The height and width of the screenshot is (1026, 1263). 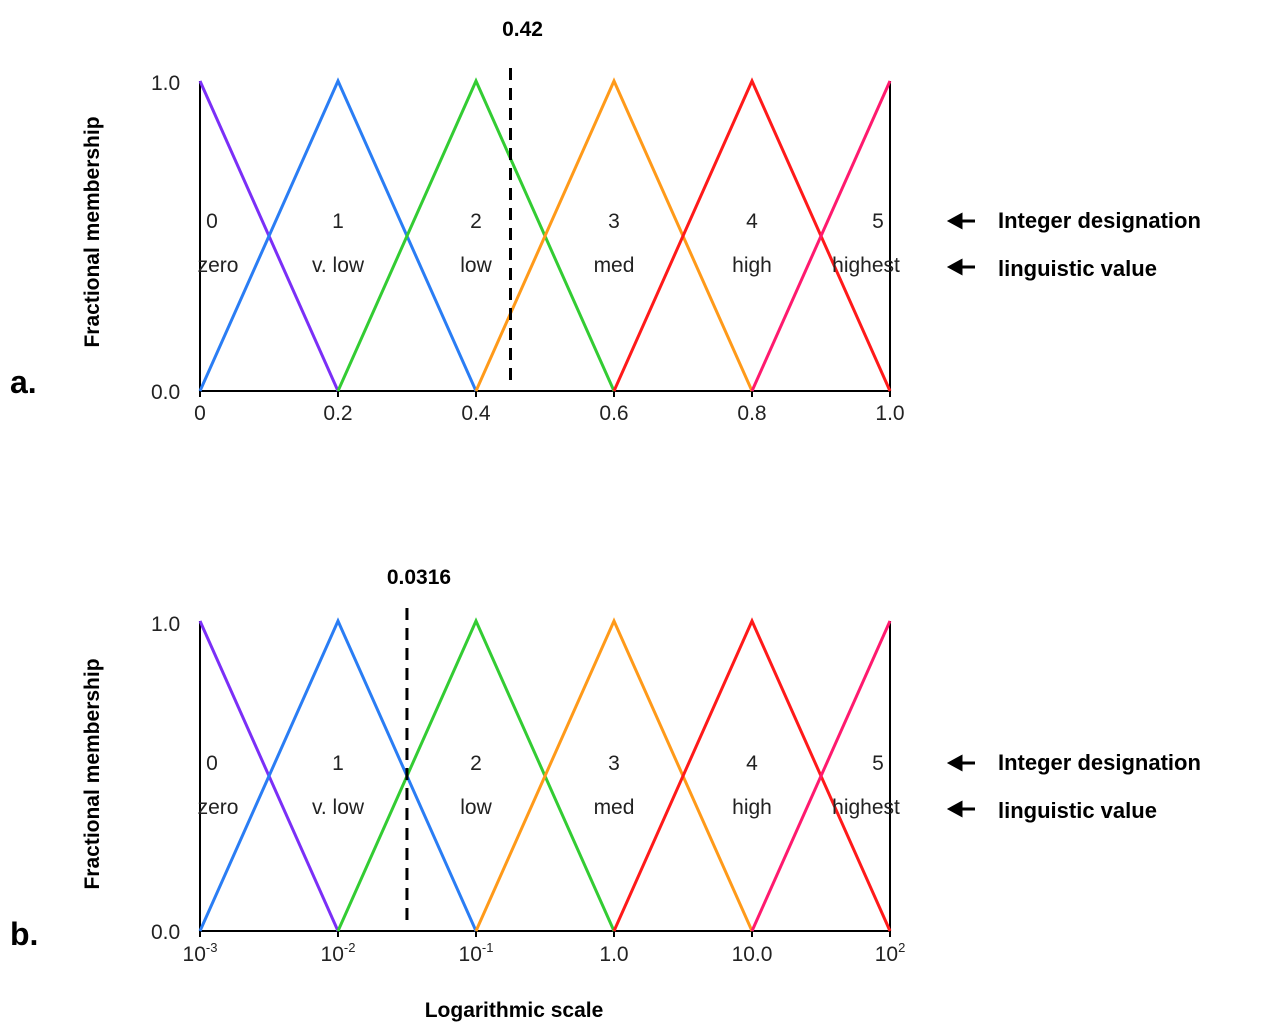 I want to click on panel-a-y-tick-top: 1.0, so click(x=165, y=83).